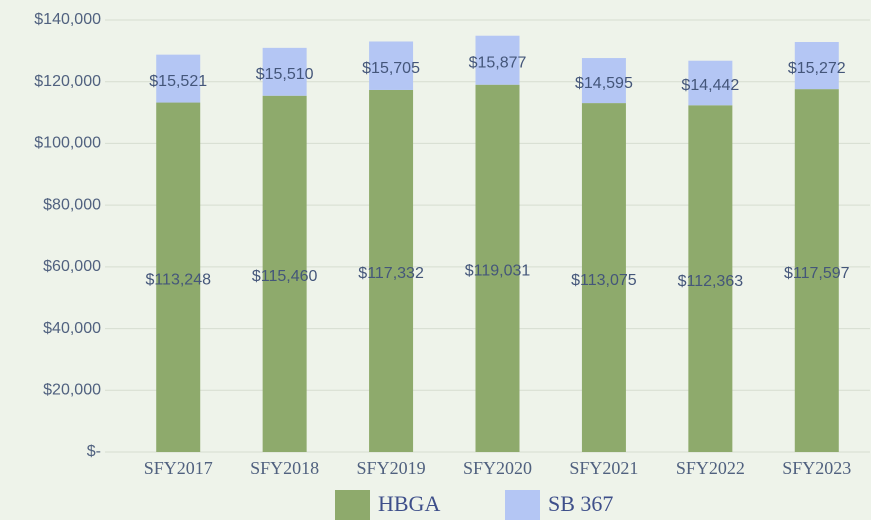  What do you see at coordinates (580, 503) in the screenshot?
I see `legend-label: SB 367` at bounding box center [580, 503].